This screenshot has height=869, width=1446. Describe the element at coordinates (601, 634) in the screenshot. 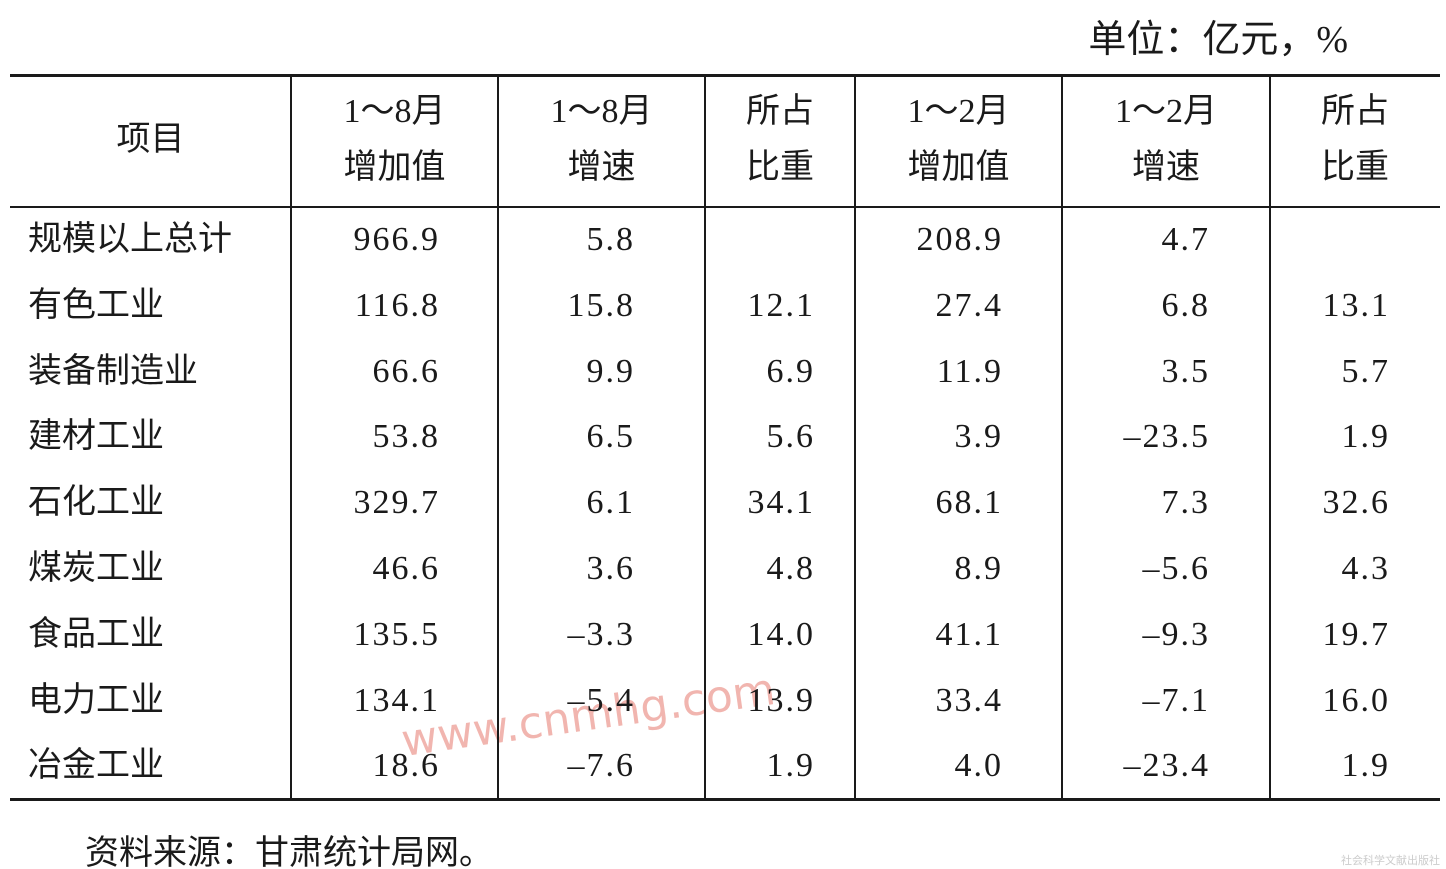

I see `table-cell: –3.3` at that location.